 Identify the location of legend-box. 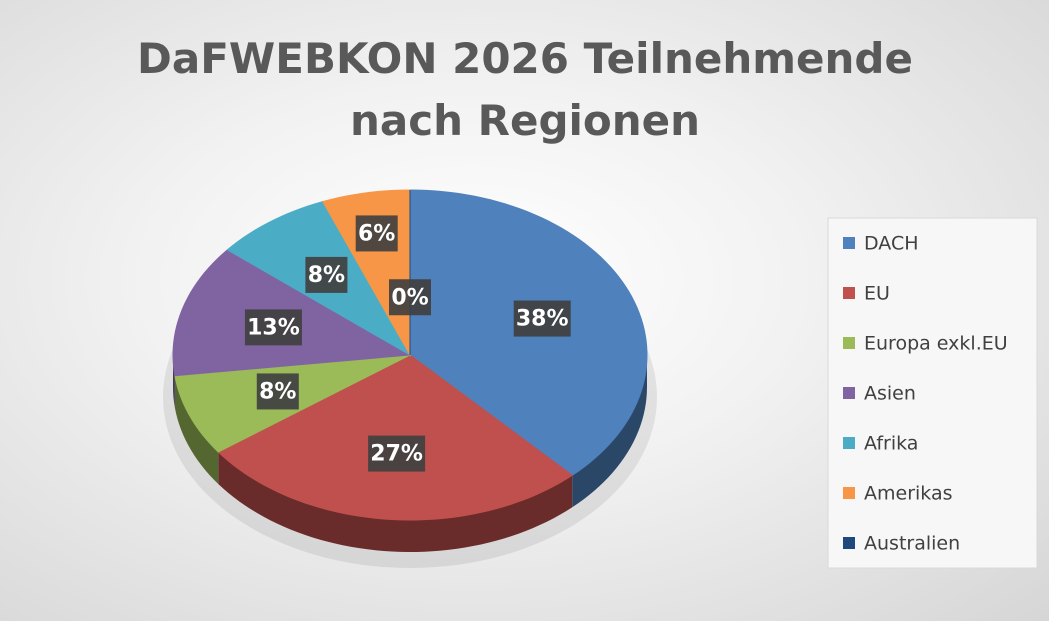
(932, 393).